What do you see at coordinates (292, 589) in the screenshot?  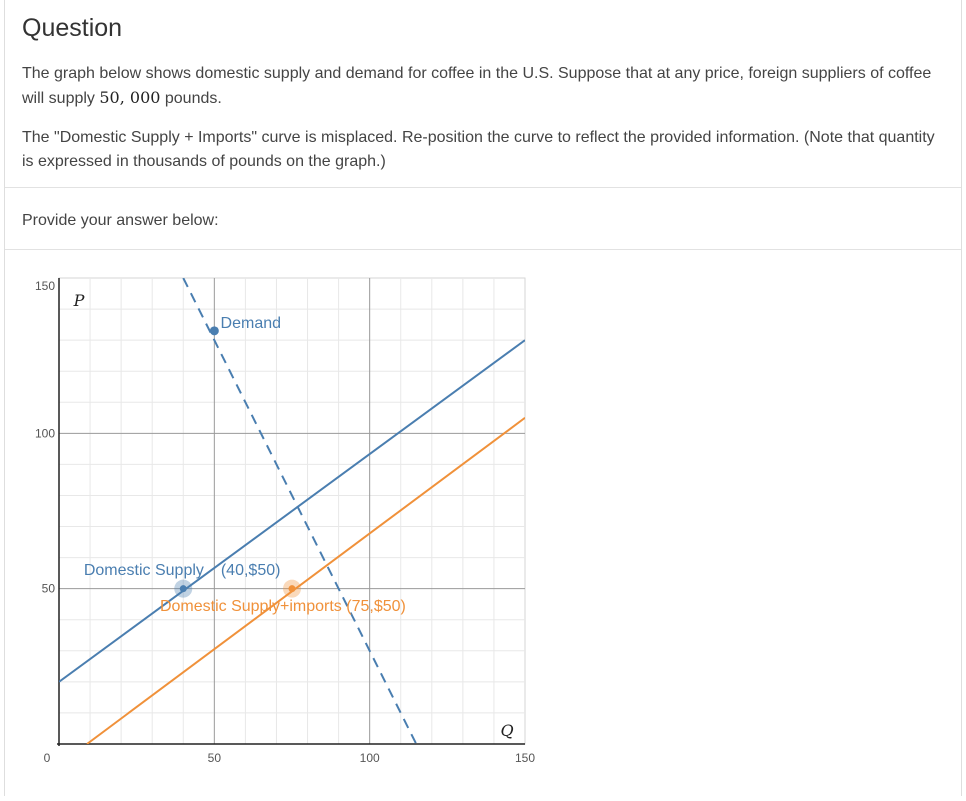 I see `domestic-supply-imports-point` at bounding box center [292, 589].